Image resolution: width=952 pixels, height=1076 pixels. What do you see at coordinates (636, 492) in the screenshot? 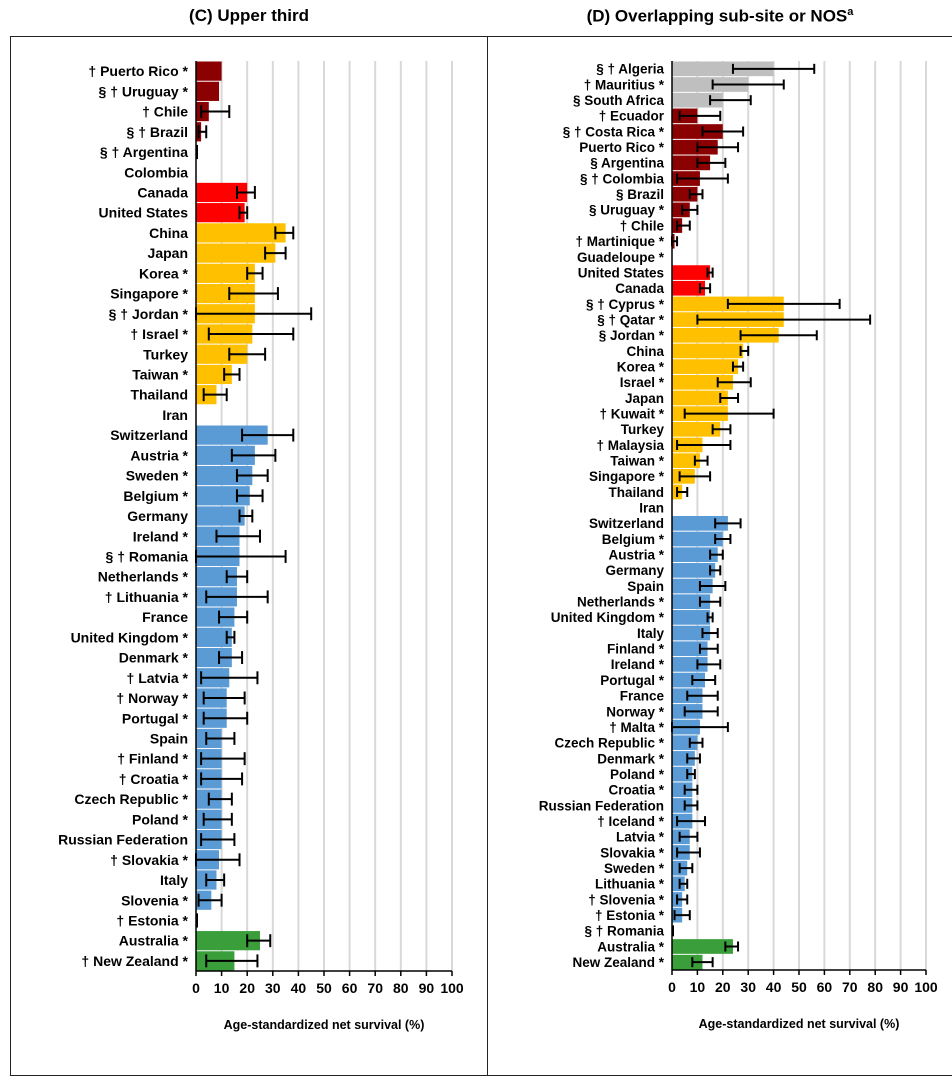
I see `panel-d-category-label: Thailand` at bounding box center [636, 492].